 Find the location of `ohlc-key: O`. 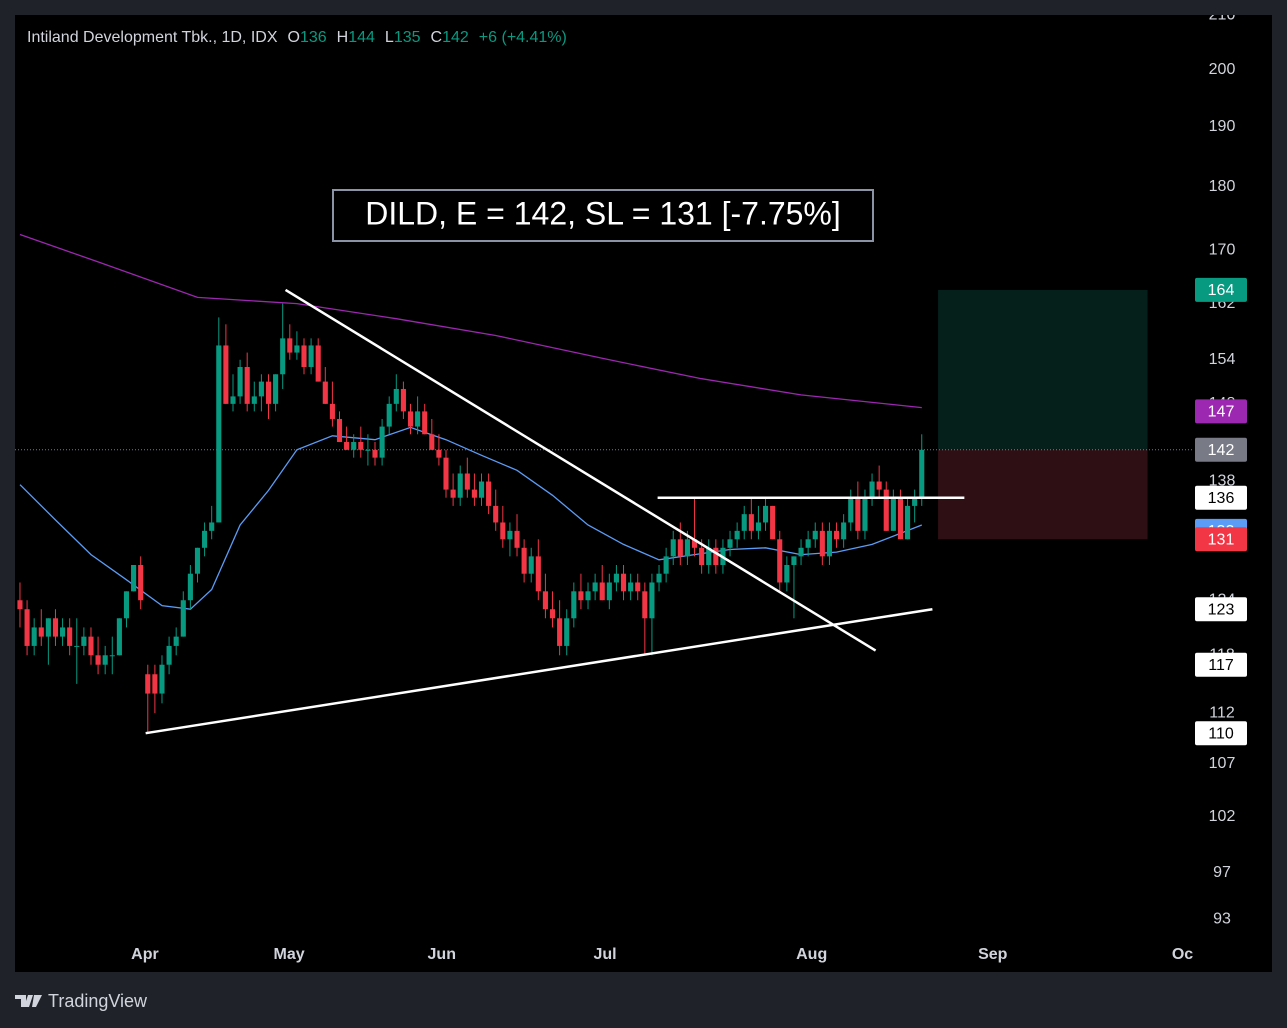

ohlc-key: O is located at coordinates (294, 37).